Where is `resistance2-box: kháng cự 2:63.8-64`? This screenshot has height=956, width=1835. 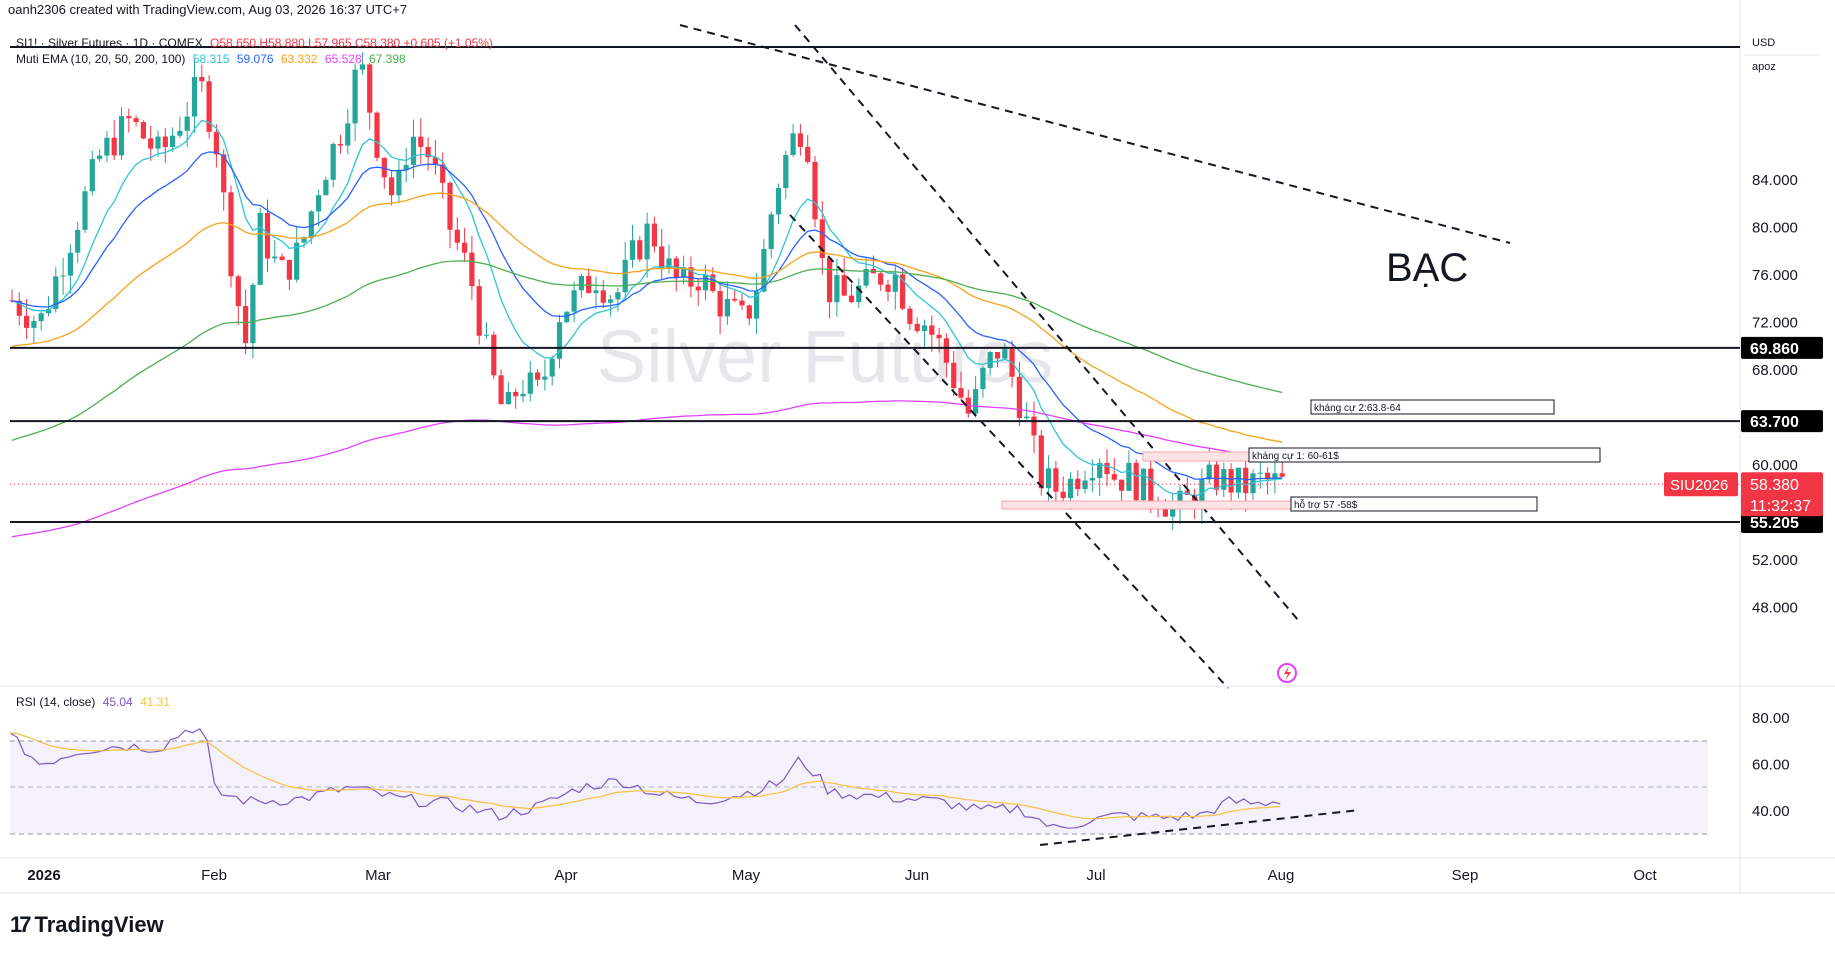
resistance2-box: kháng cự 2:63.8-64 is located at coordinates (1432, 407).